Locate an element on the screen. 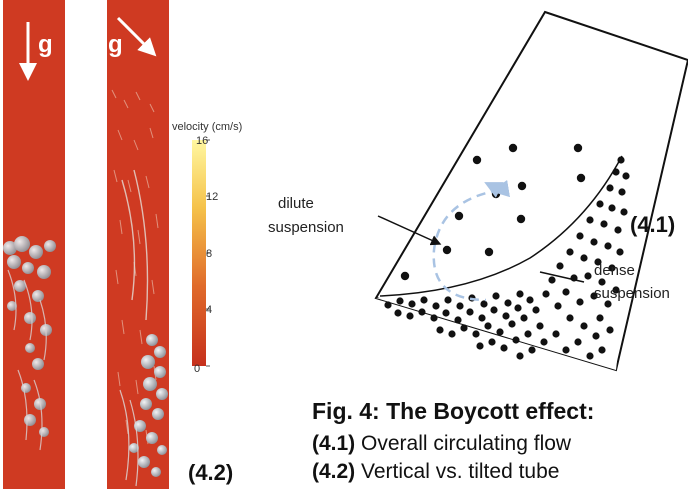 Image resolution: width=688 pixels, height=489 pixels. caption-line-2: (4.2) Vertical vs. tilted tube is located at coordinates (435, 471).